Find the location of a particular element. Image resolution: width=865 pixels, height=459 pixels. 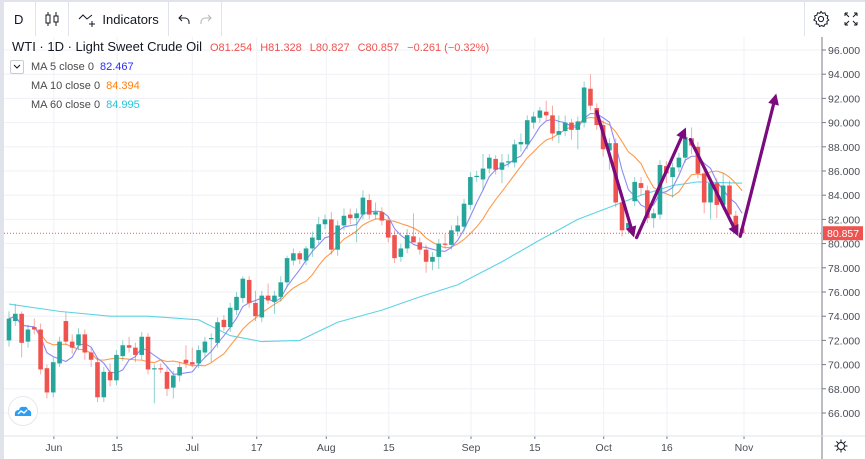

ma60-value: 84.995 is located at coordinates (123, 104).